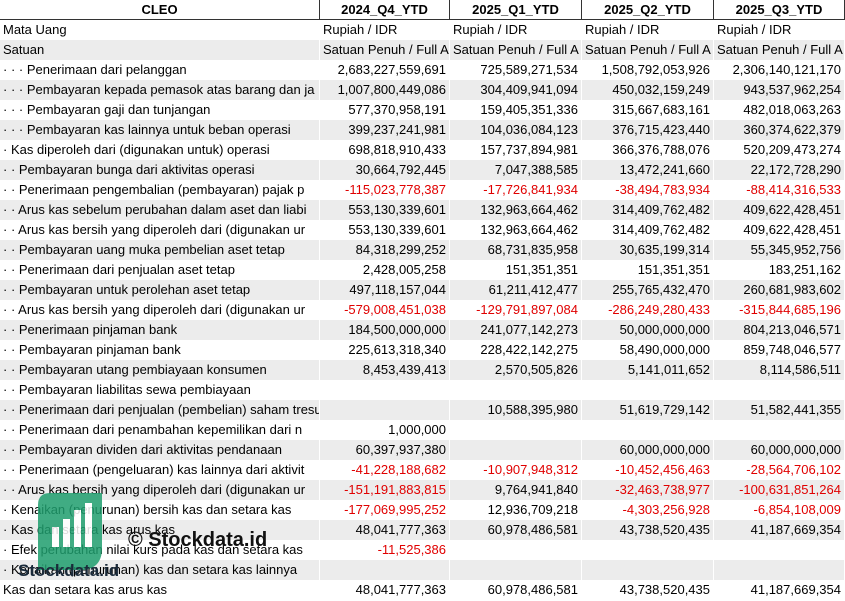 The image size is (845, 601). What do you see at coordinates (648, 130) in the screenshot?
I see `cell-value: 376,715,423,440` at bounding box center [648, 130].